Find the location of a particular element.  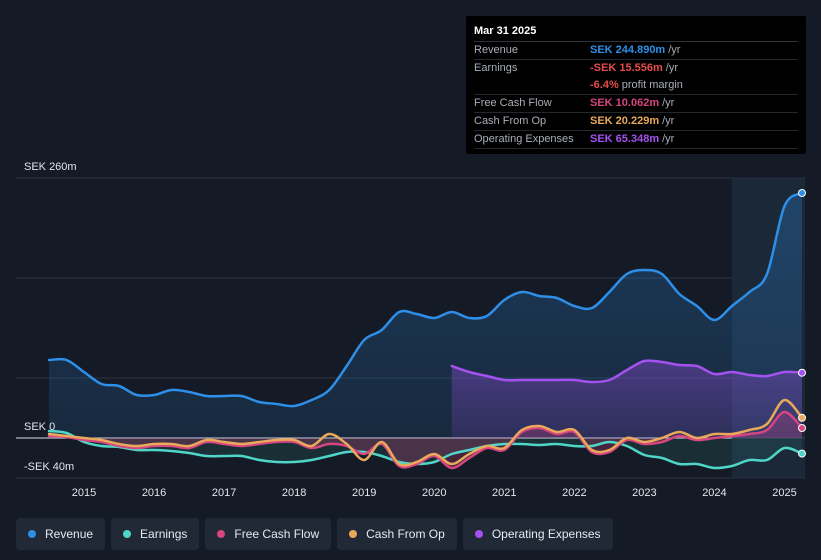

earnings-line is located at coordinates (425, 449).